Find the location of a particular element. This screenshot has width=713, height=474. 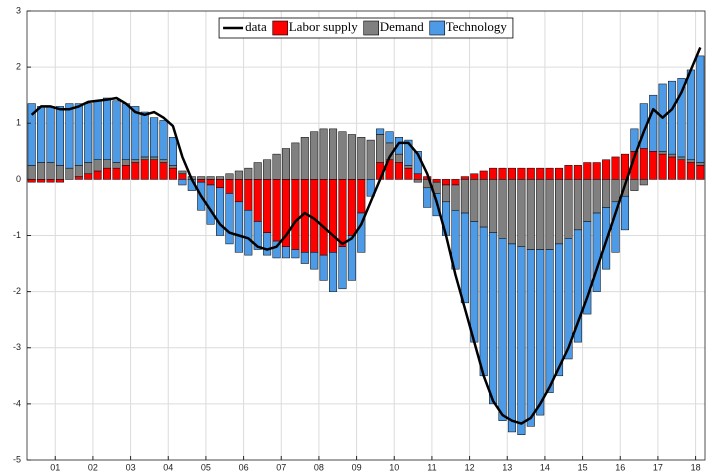

x-tick-label: 08 is located at coordinates (319, 467).